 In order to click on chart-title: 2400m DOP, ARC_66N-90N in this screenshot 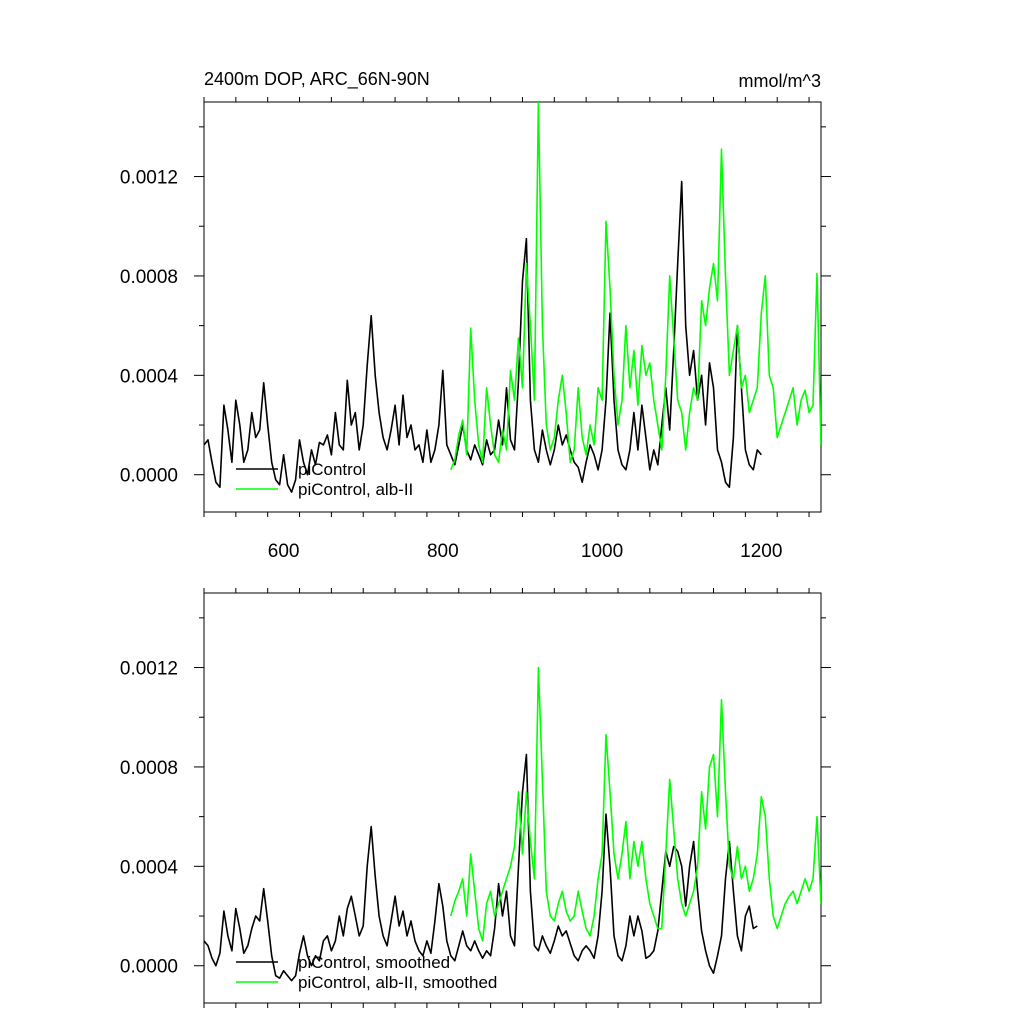, I will do `click(317, 79)`.